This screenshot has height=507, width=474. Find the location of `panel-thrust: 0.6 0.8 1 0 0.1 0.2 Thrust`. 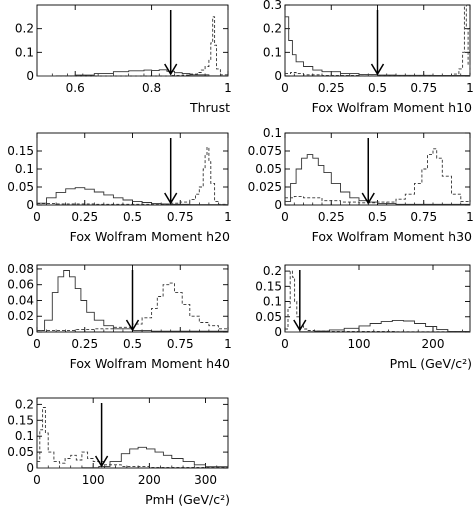

panel-thrust: 0.6 0.8 1 0 0.1 0.2 Thrust is located at coordinates (123, 59).